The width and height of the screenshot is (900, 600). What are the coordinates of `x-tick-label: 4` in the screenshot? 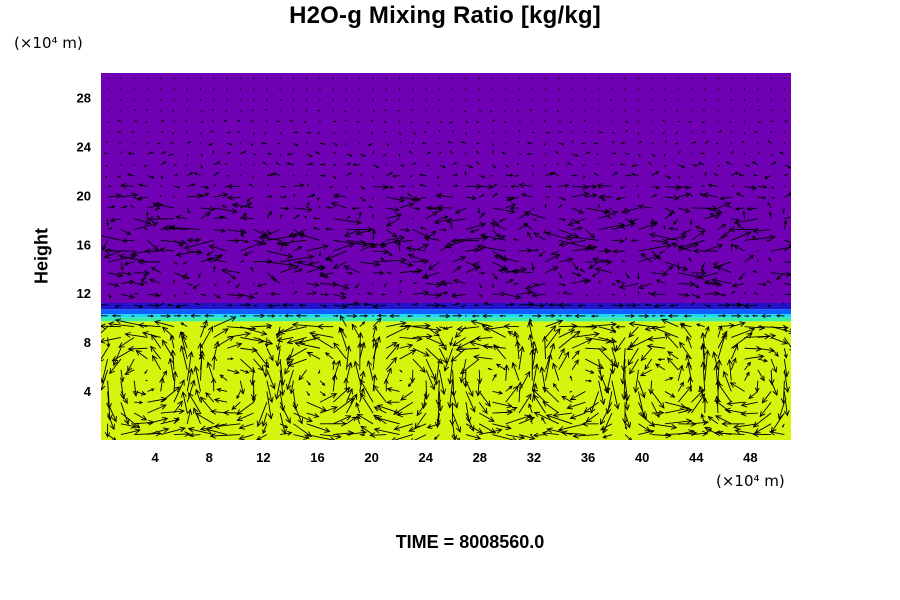 It's located at (156, 457).